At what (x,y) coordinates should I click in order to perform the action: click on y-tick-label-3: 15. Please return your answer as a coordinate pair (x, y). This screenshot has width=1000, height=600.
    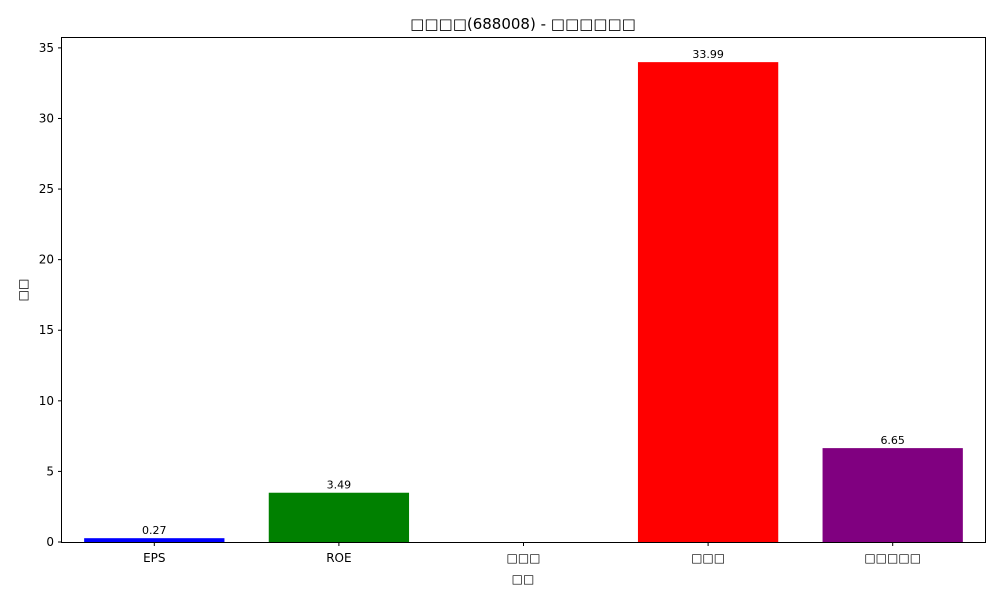
    Looking at the image, I should click on (46, 330).